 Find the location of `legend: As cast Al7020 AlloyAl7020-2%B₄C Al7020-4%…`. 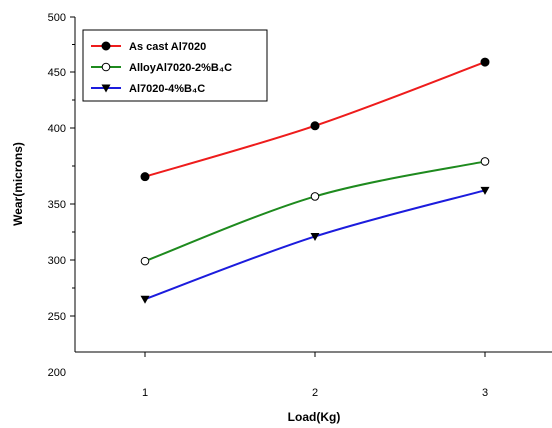

legend: As cast Al7020 AlloyAl7020-2%B₄C Al7020-4%… is located at coordinates (175, 65).